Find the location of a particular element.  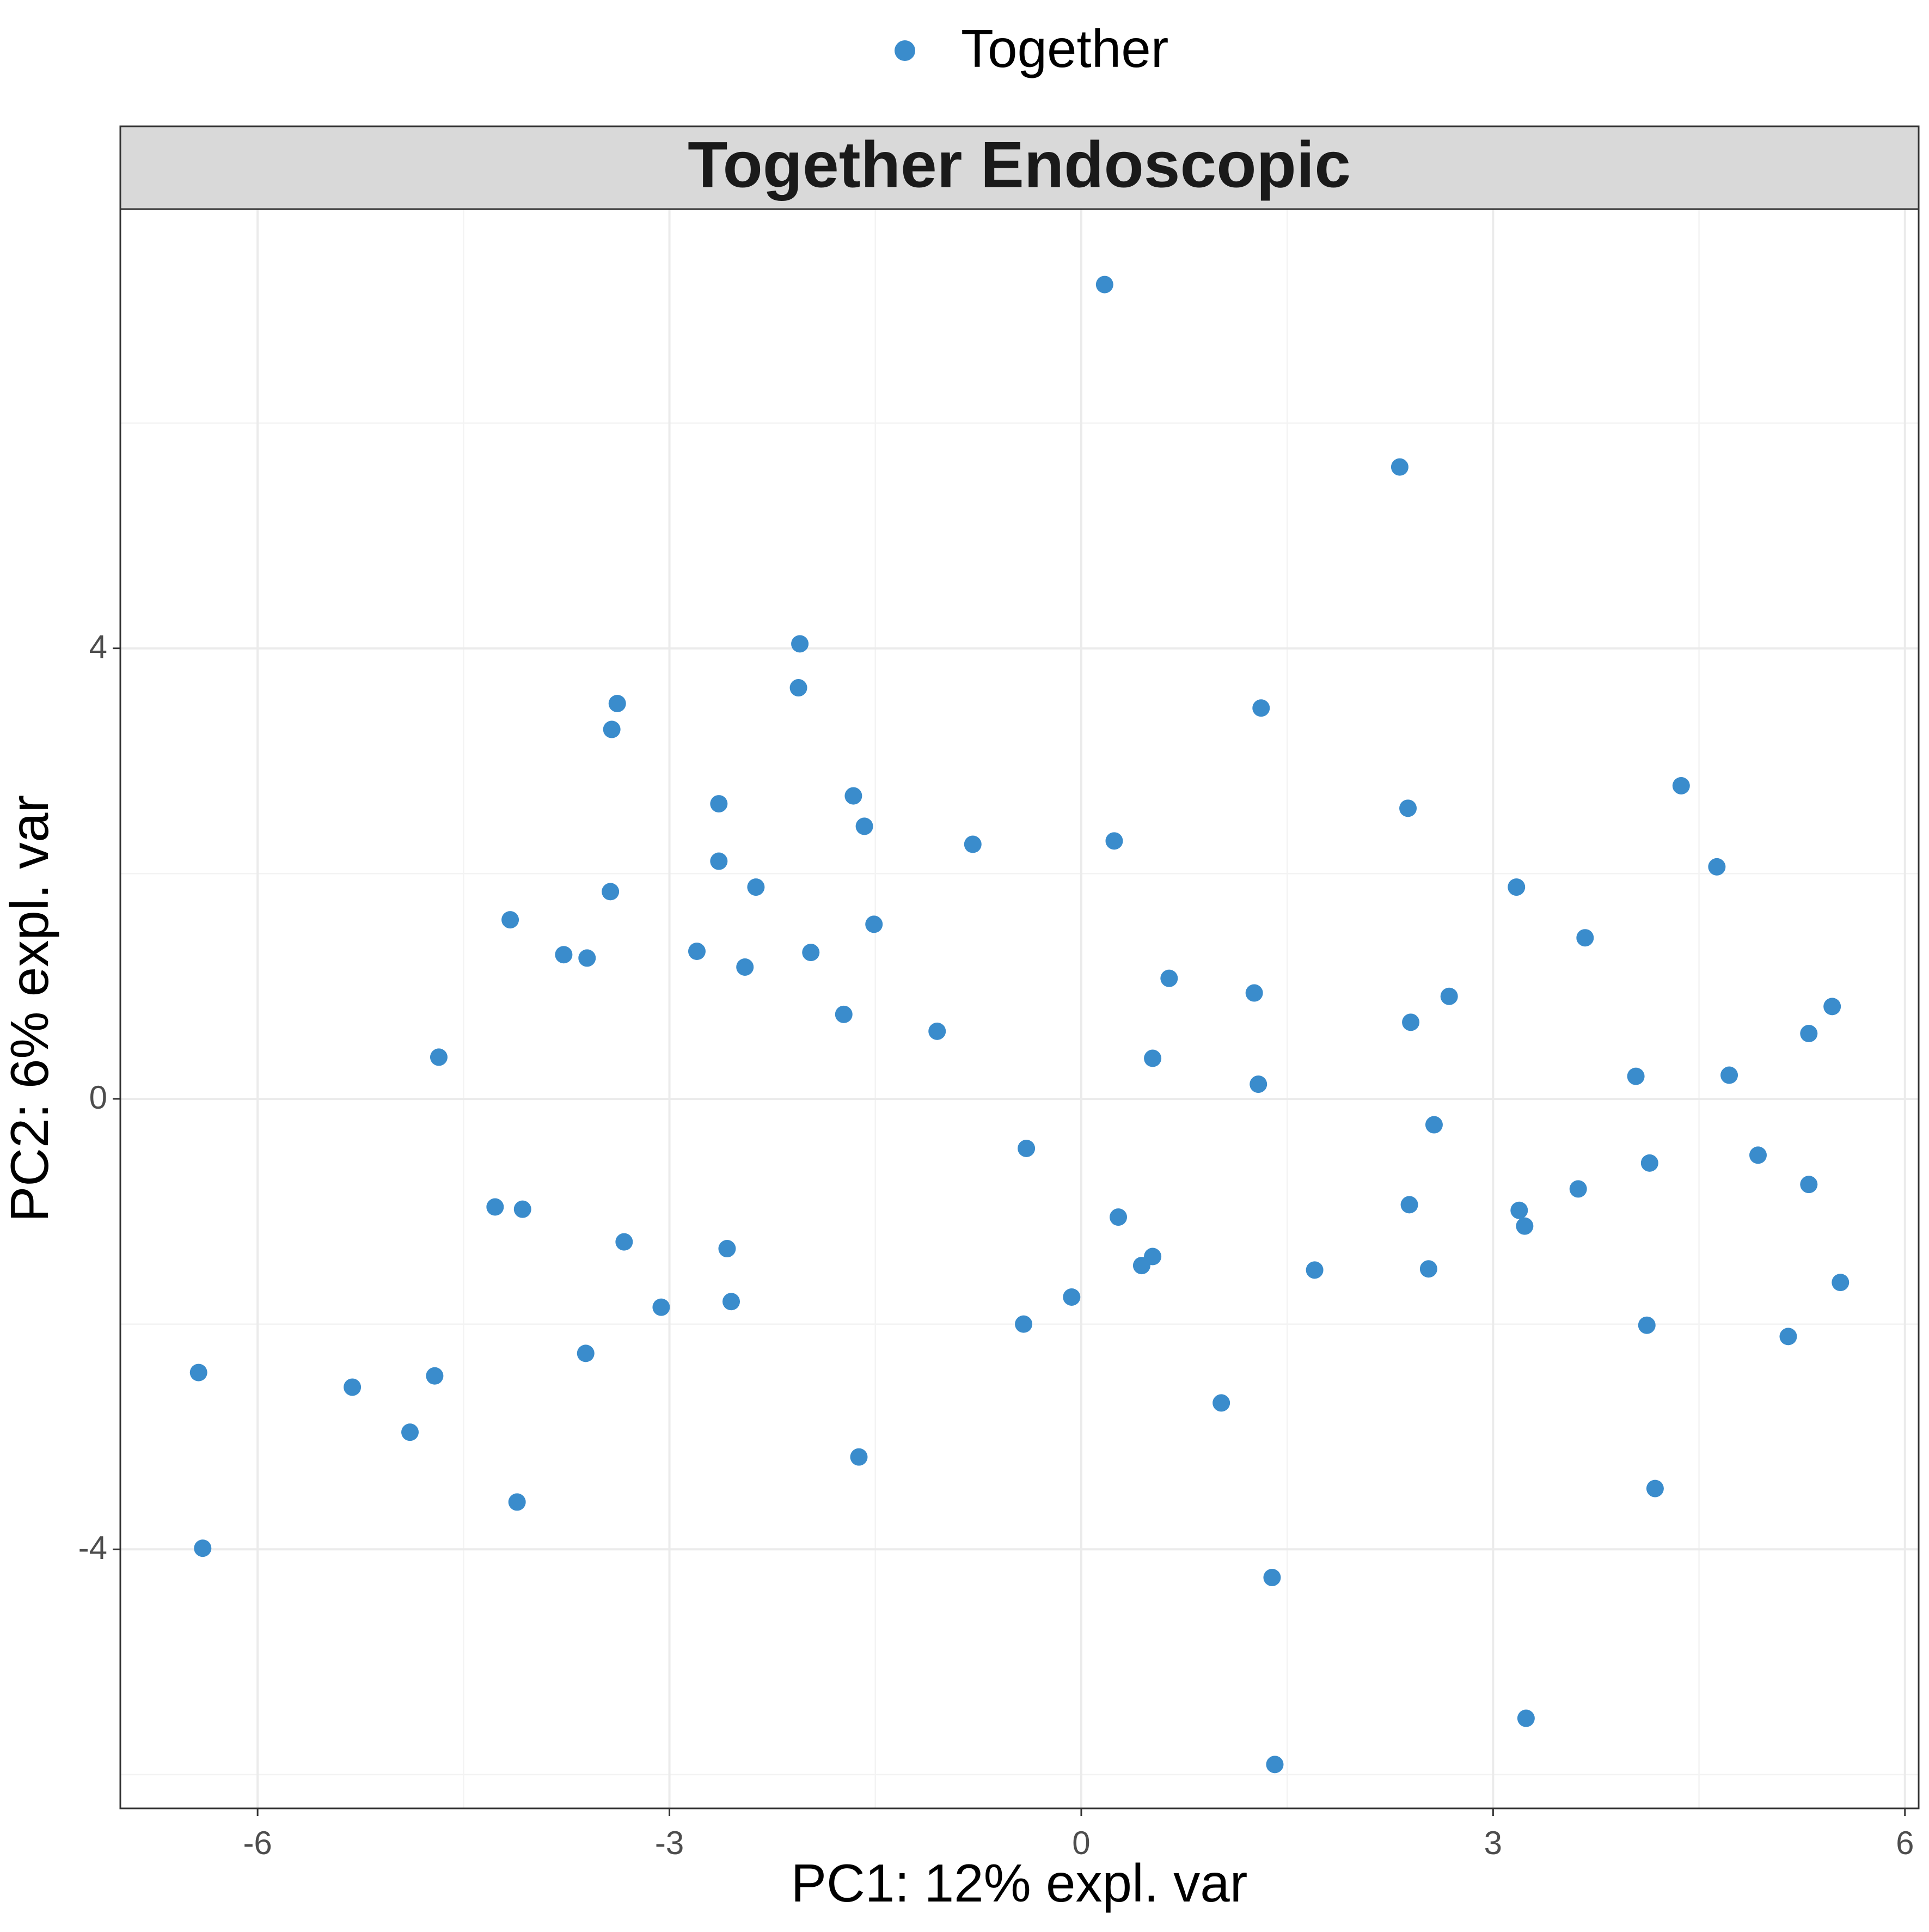

legend: Together is located at coordinates (1031, 49).